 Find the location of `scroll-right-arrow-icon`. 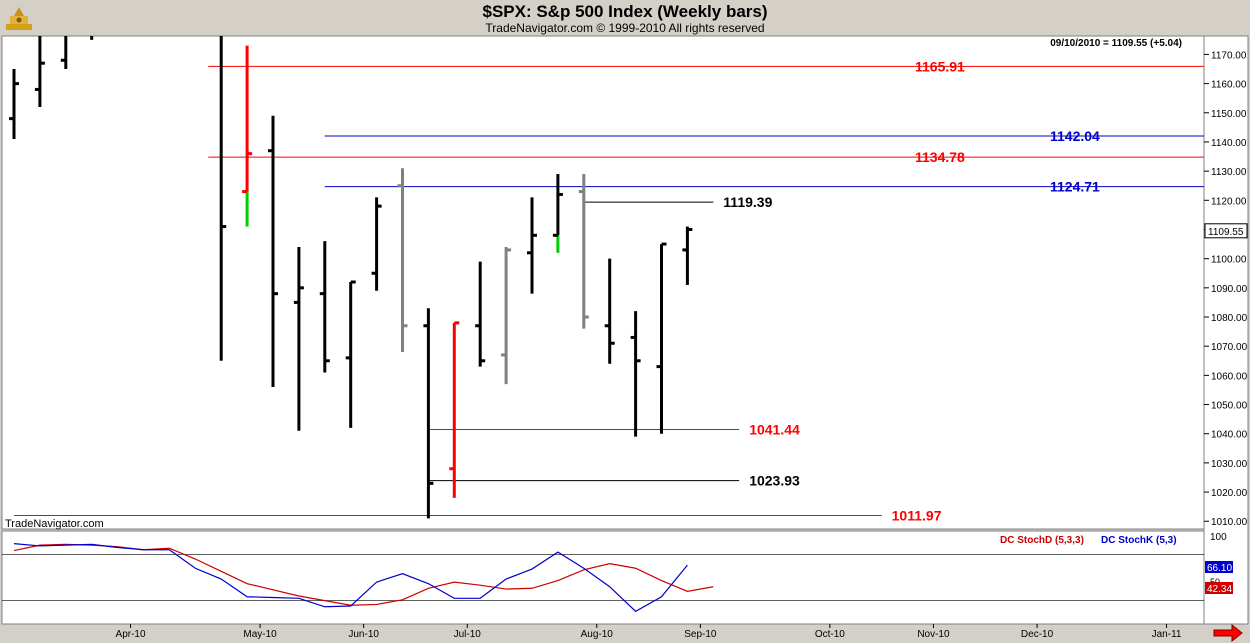

scroll-right-arrow-icon is located at coordinates (1228, 633).